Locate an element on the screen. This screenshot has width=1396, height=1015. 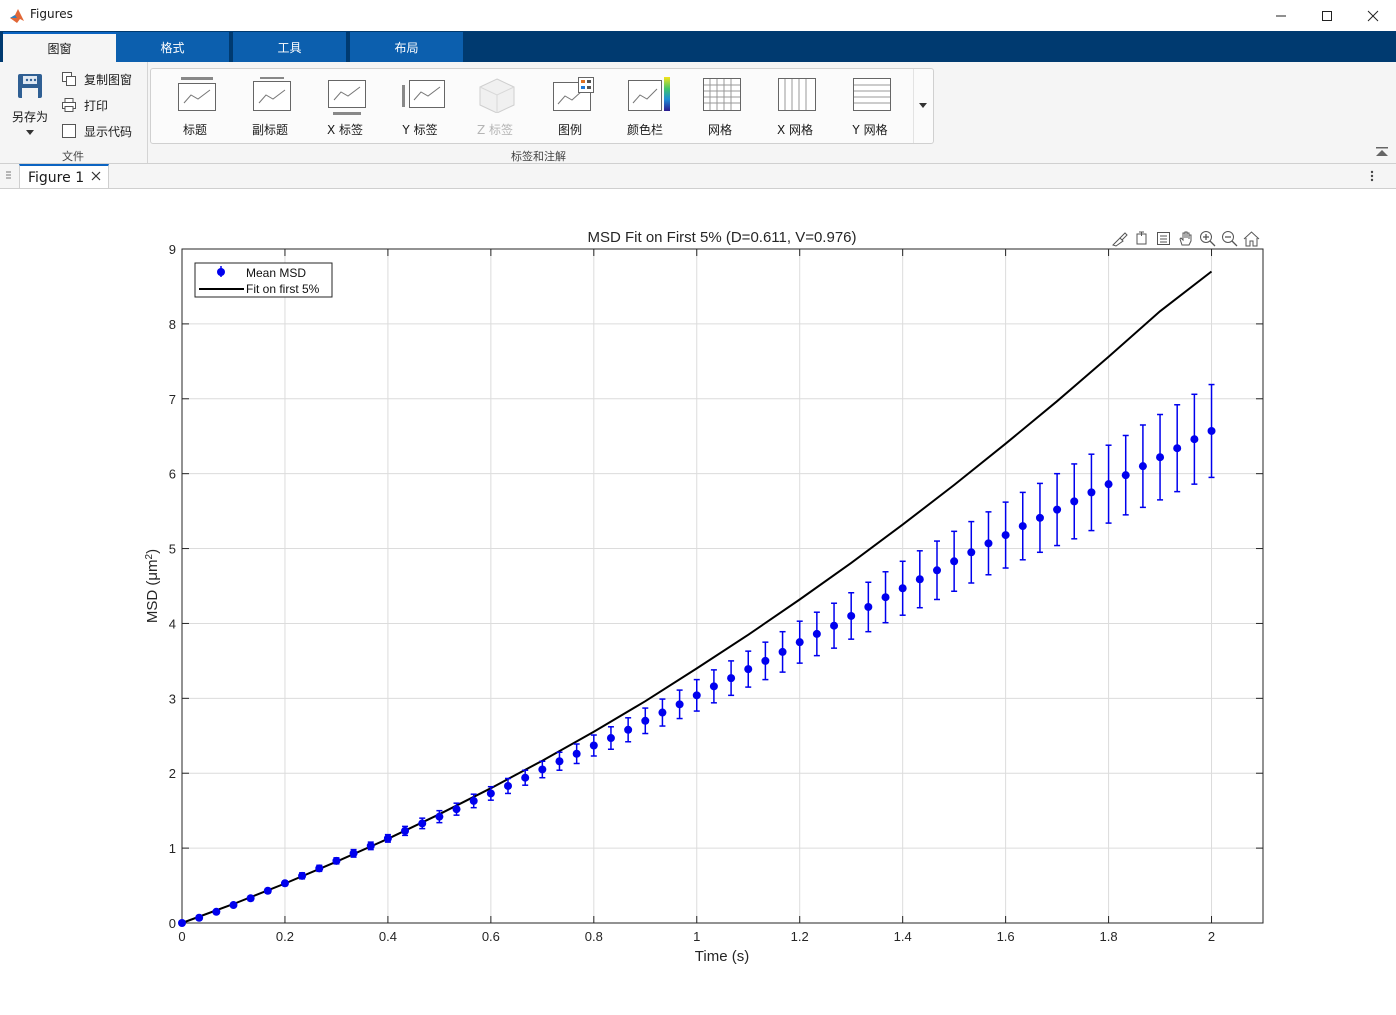
y-label-button: Y 标签 is located at coordinates (420, 109).